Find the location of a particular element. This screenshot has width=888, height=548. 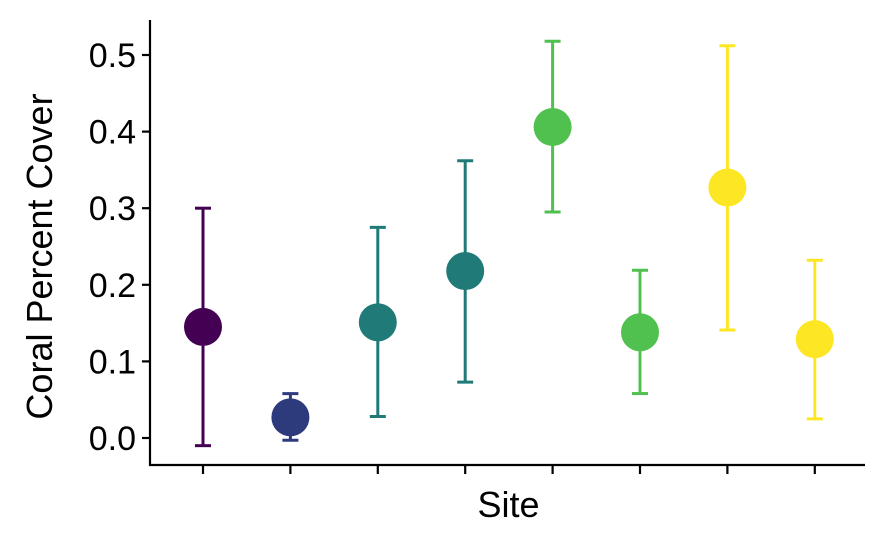

y-tick-label: 0.5 is located at coordinates (112, 56).